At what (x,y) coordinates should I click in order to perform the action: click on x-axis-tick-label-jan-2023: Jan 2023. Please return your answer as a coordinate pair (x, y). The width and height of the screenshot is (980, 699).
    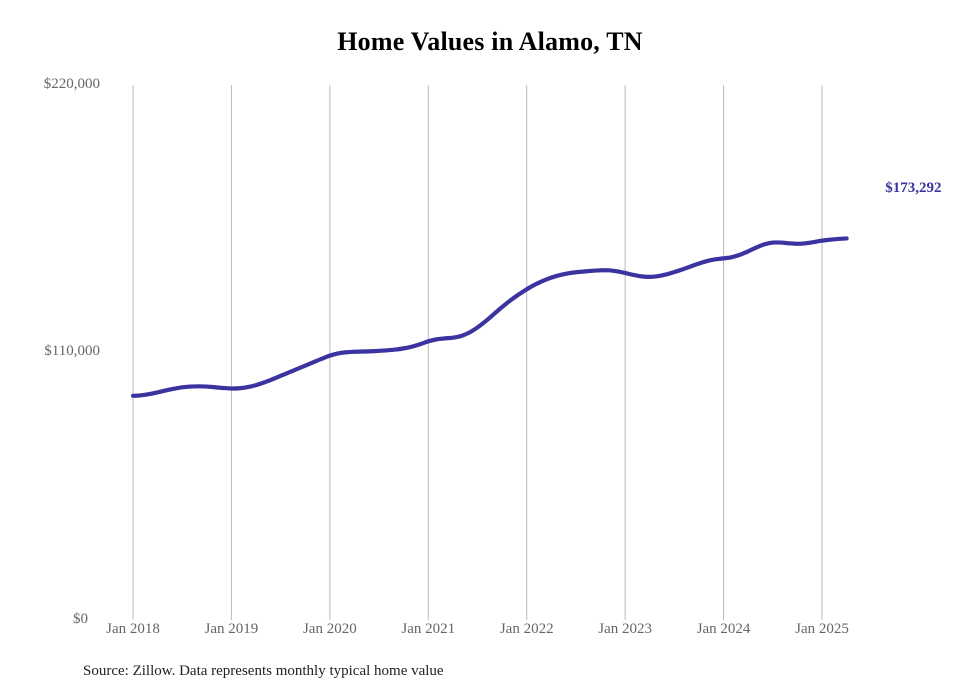
    Looking at the image, I should click on (625, 629).